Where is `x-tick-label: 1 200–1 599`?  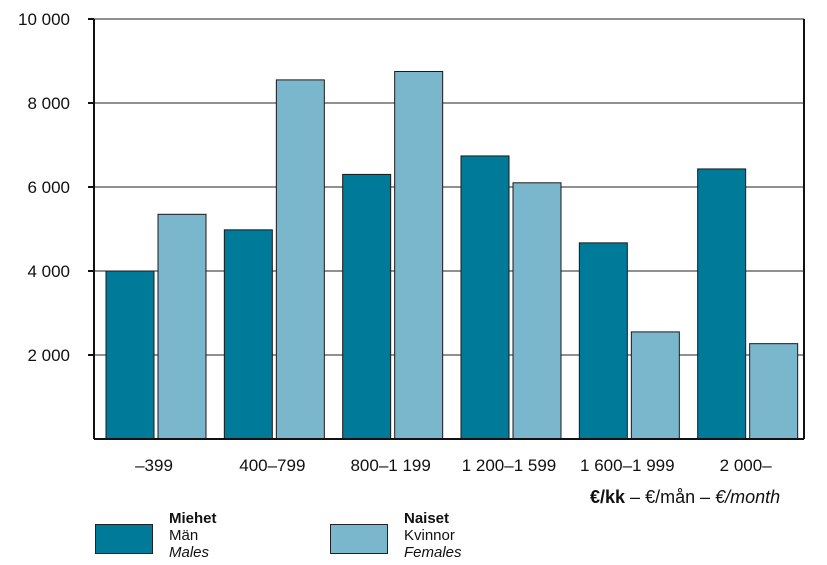
x-tick-label: 1 200–1 599 is located at coordinates (509, 465).